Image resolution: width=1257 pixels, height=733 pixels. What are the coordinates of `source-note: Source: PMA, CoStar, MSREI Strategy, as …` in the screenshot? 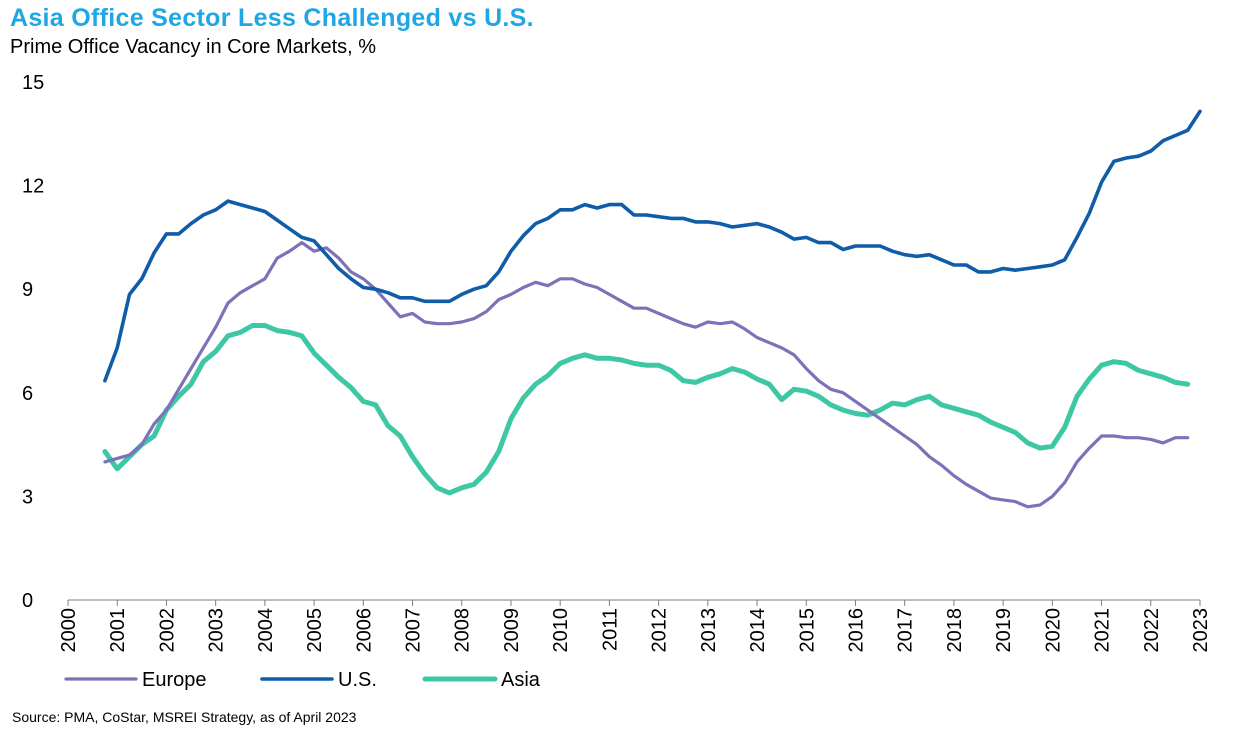 It's located at (184, 717).